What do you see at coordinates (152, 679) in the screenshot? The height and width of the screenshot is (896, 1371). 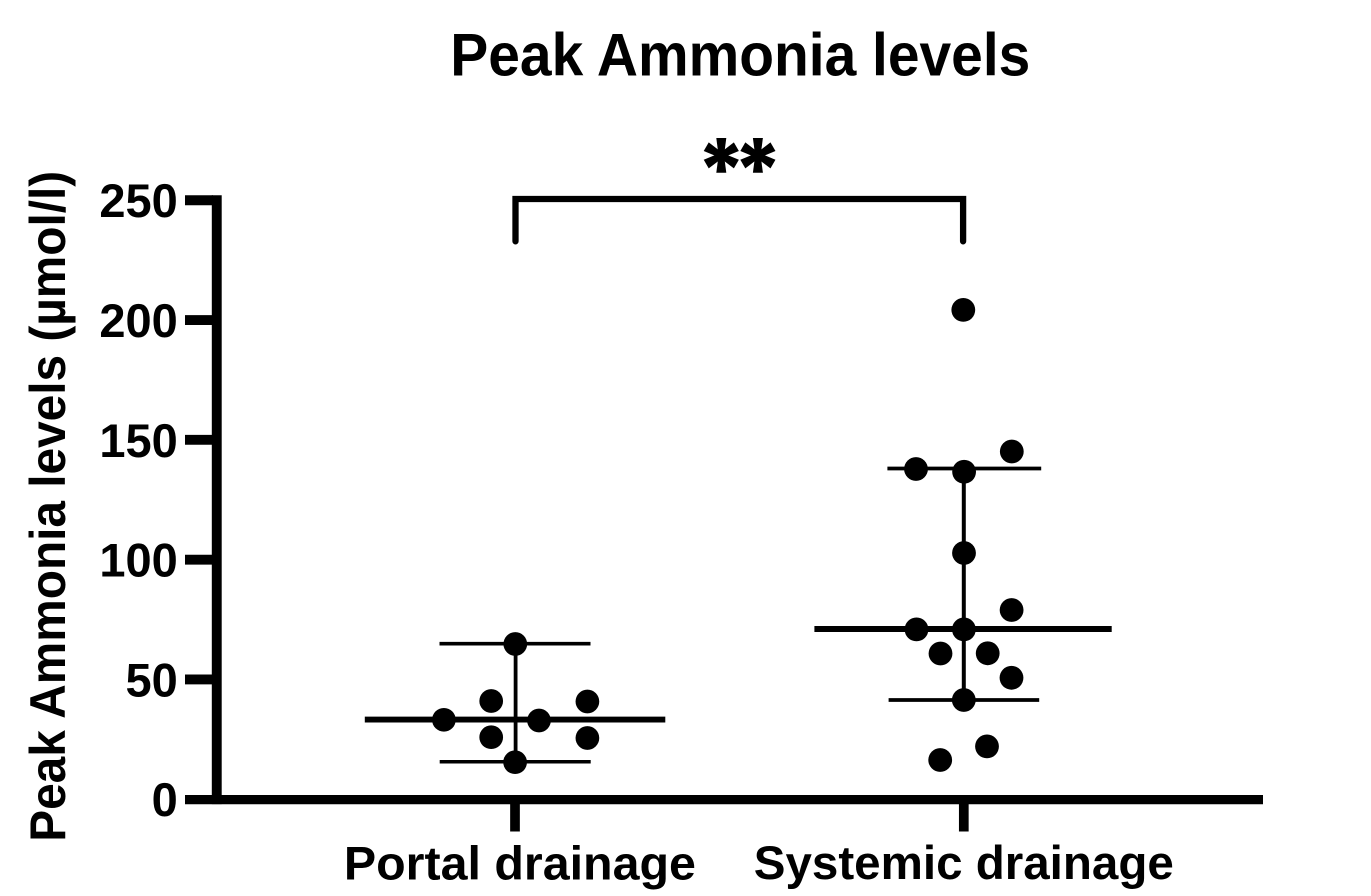 I see `svg-text: 50` at bounding box center [152, 679].